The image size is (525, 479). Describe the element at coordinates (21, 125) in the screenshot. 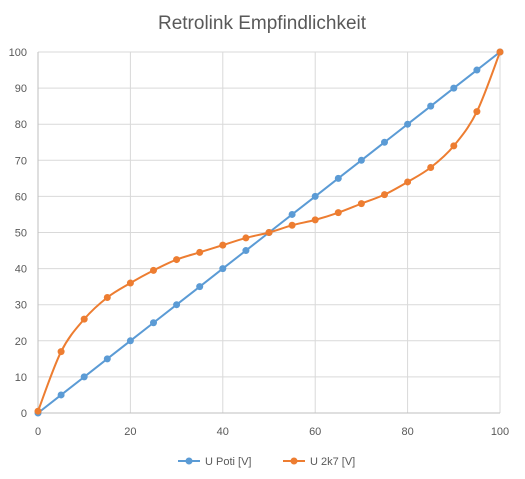

I see `y-tick-label: 80` at that location.